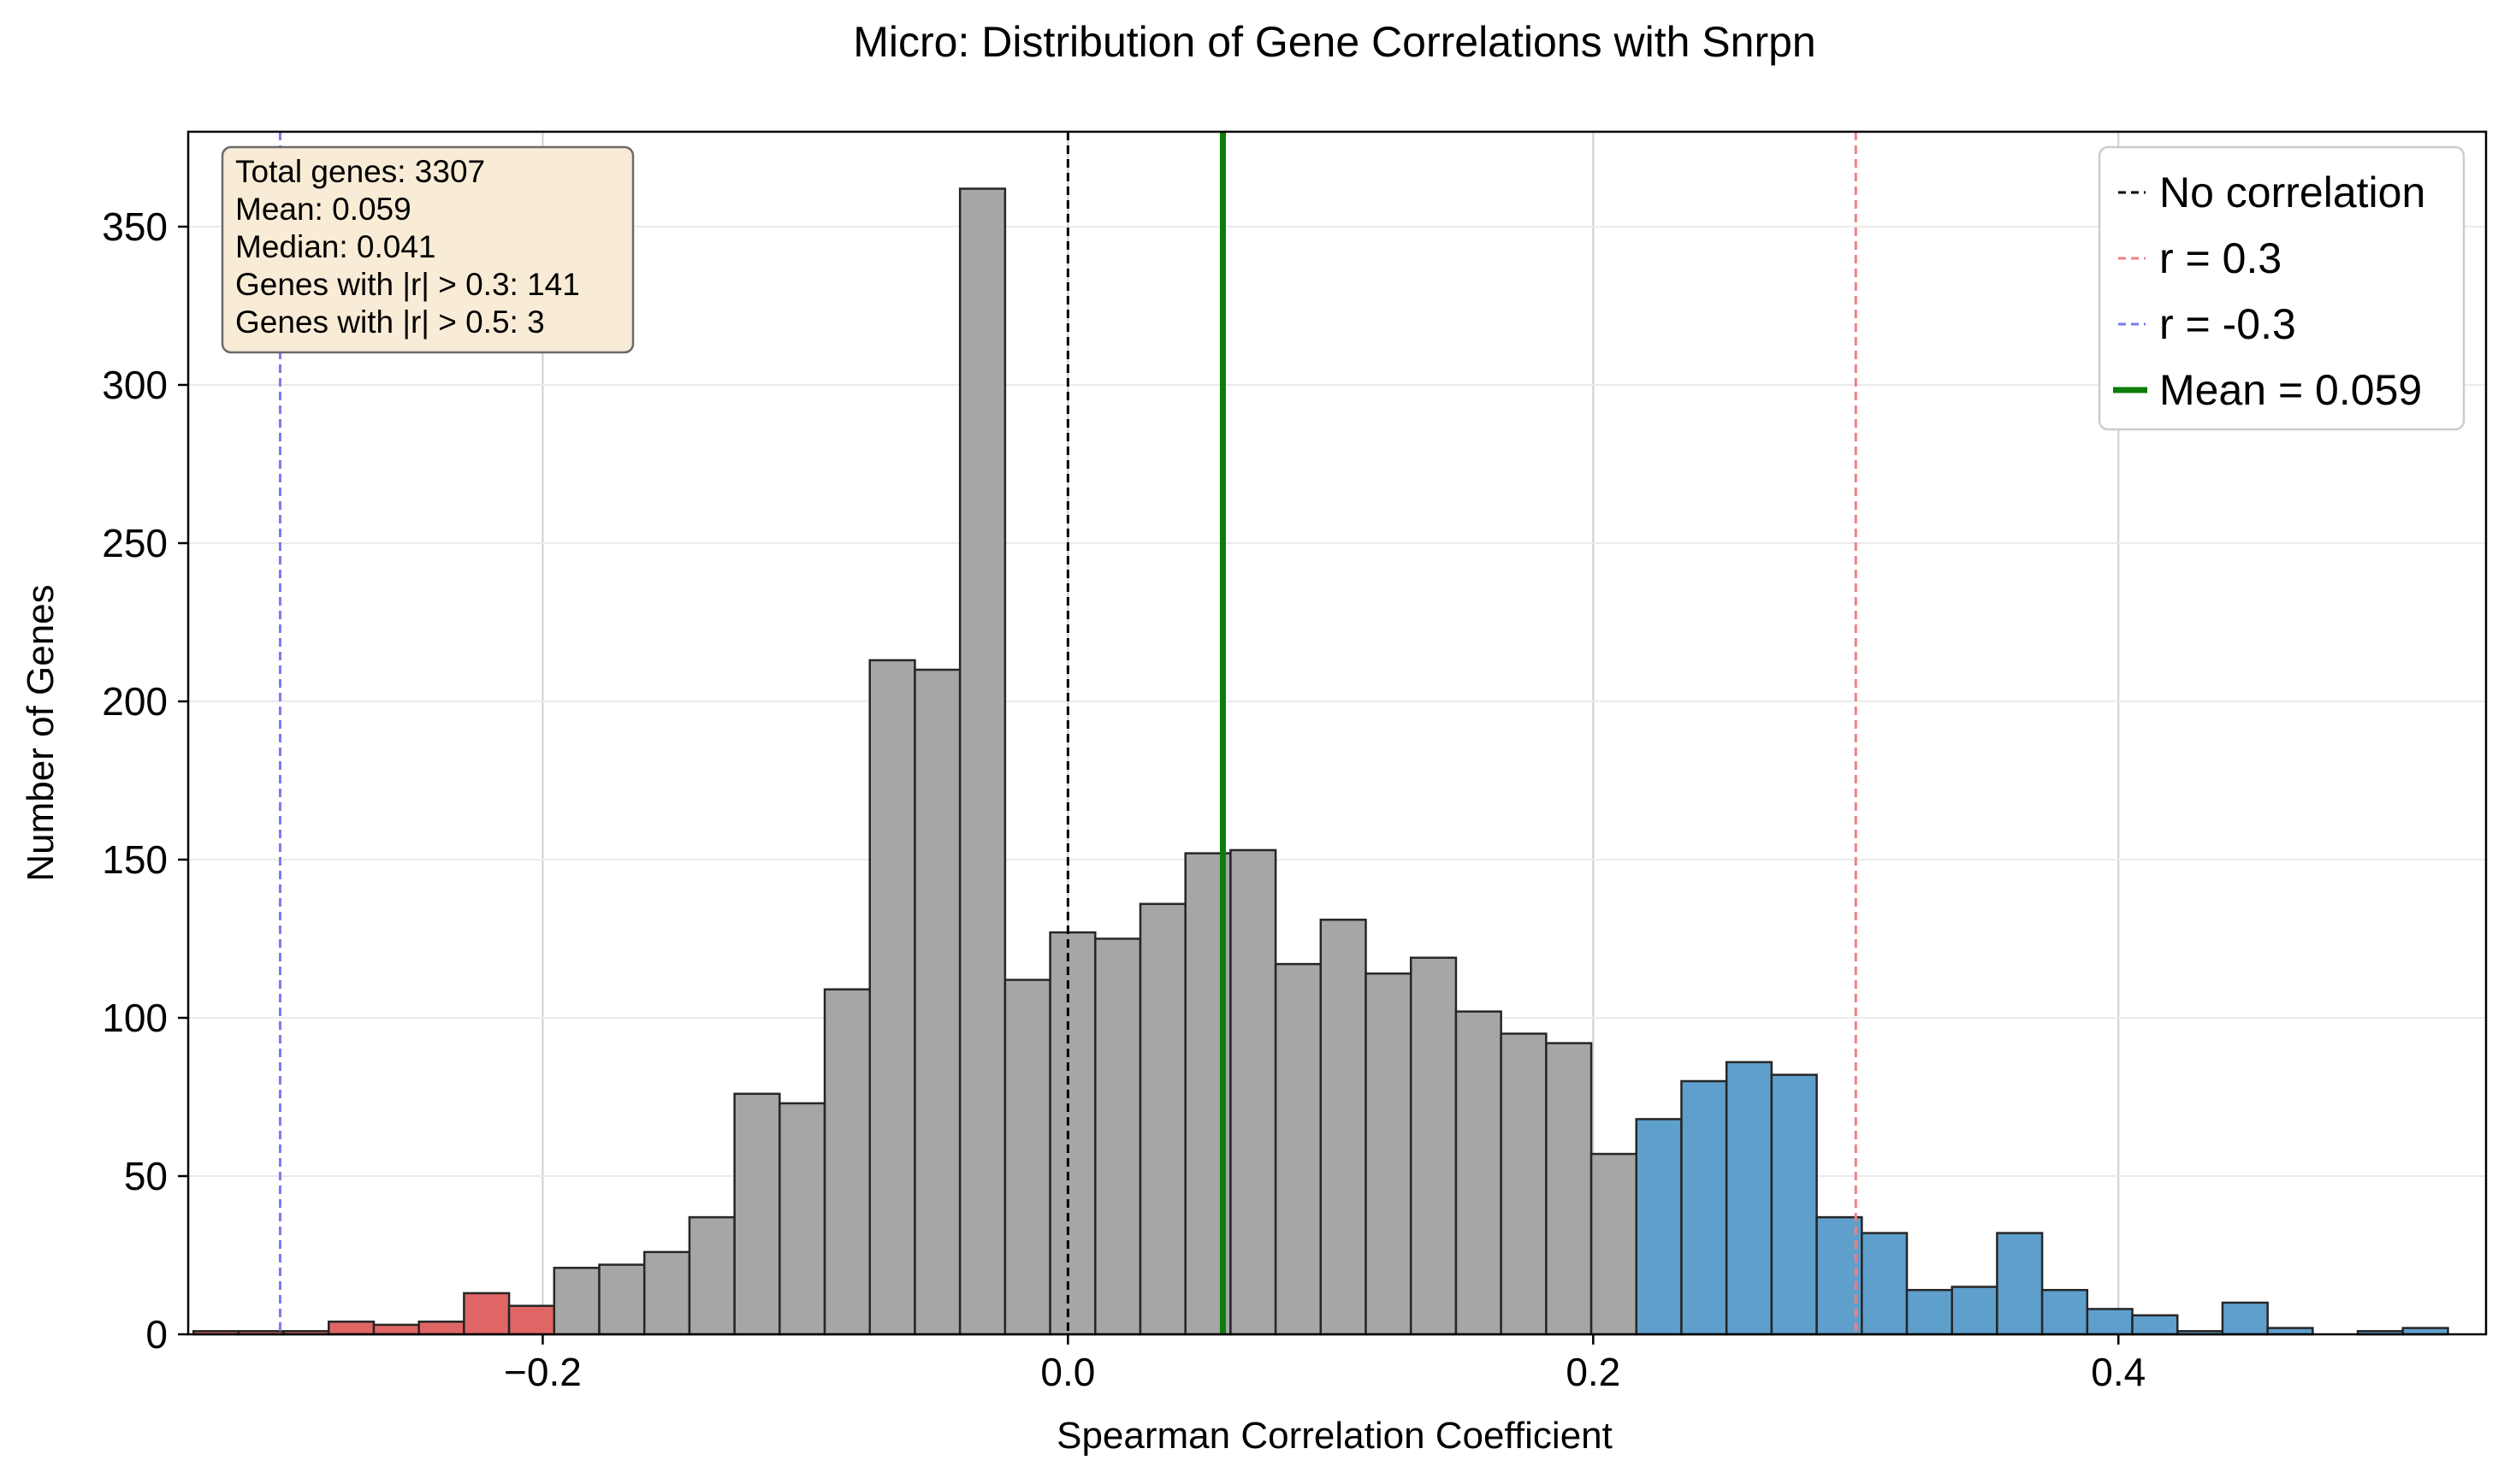  I want to click on y-tick-label: 200, so click(135, 701).